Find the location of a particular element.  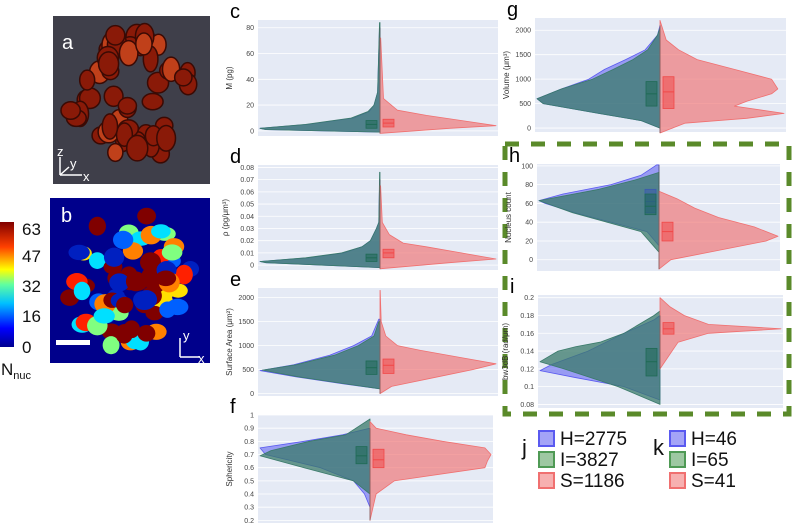

panel-b-segmentation: b y x is located at coordinates (130, 282).